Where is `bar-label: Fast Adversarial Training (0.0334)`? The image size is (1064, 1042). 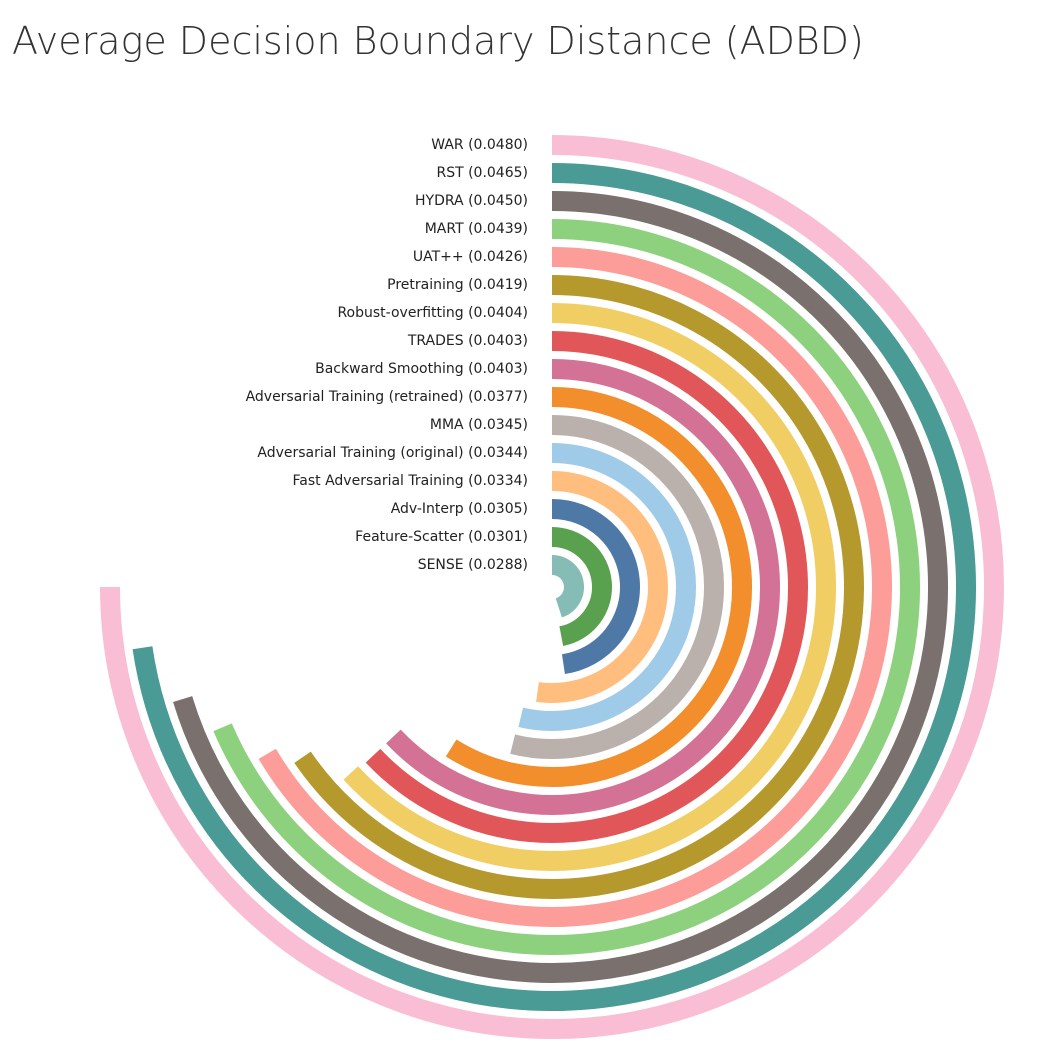 bar-label: Fast Adversarial Training (0.0334) is located at coordinates (411, 481).